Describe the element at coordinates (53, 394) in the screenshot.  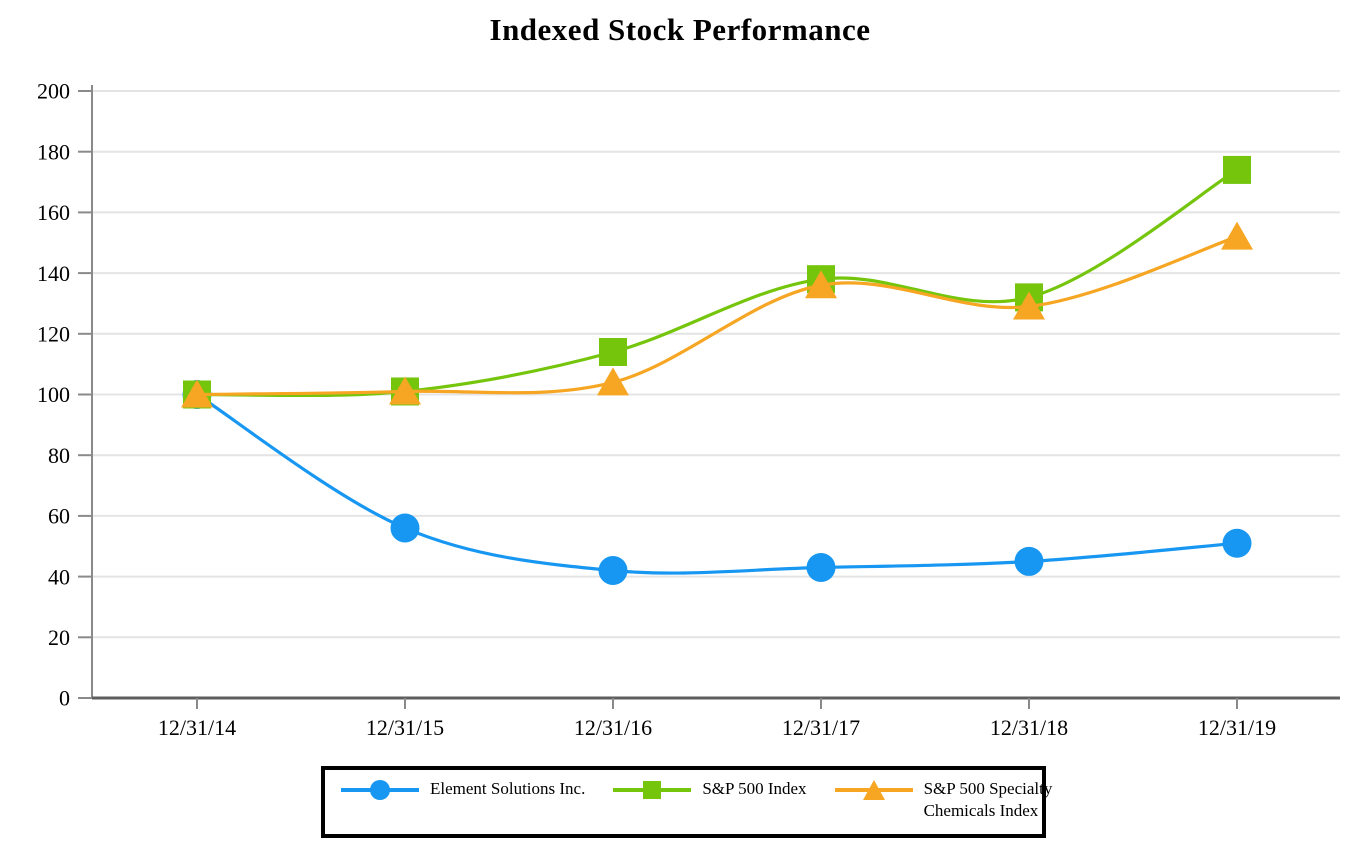
I see `y-tick-label: 100` at that location.